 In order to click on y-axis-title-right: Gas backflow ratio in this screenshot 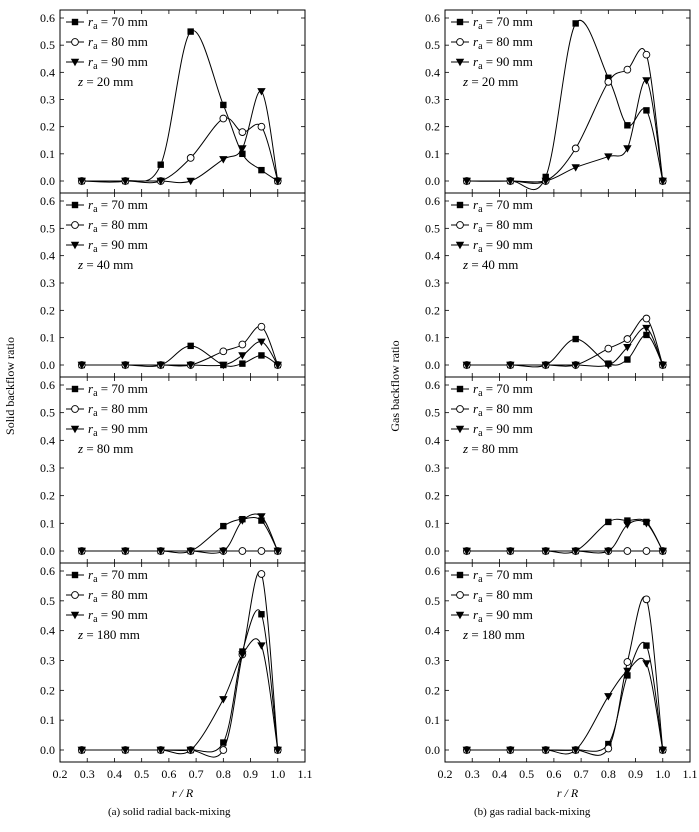, I will do `click(395, 385)`.